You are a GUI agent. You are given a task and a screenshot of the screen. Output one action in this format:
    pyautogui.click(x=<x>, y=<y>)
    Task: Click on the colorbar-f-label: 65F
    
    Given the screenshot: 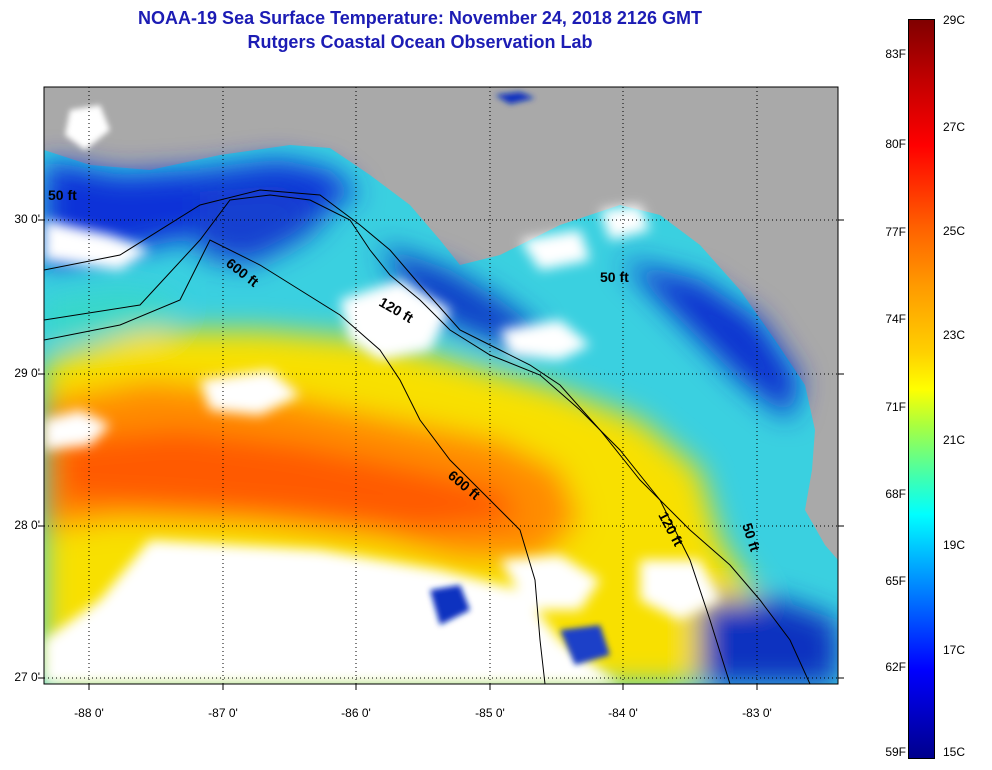 What is the action you would take?
    pyautogui.click(x=895, y=581)
    